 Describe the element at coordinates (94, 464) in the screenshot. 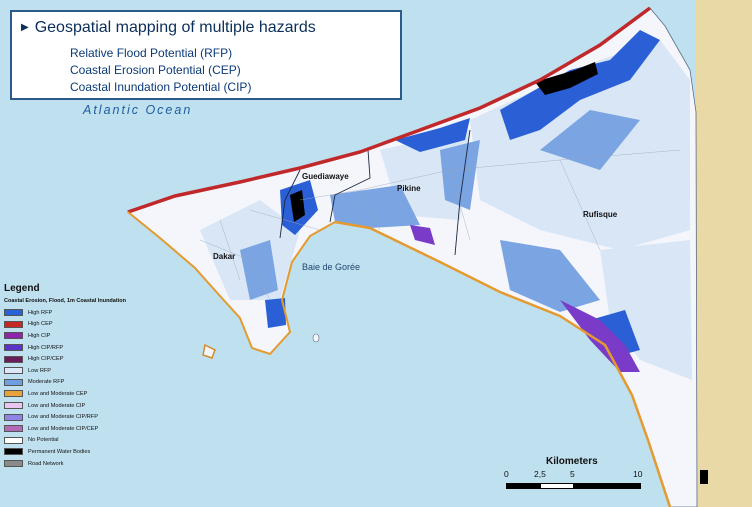

I see `legend-item: Road Network` at that location.